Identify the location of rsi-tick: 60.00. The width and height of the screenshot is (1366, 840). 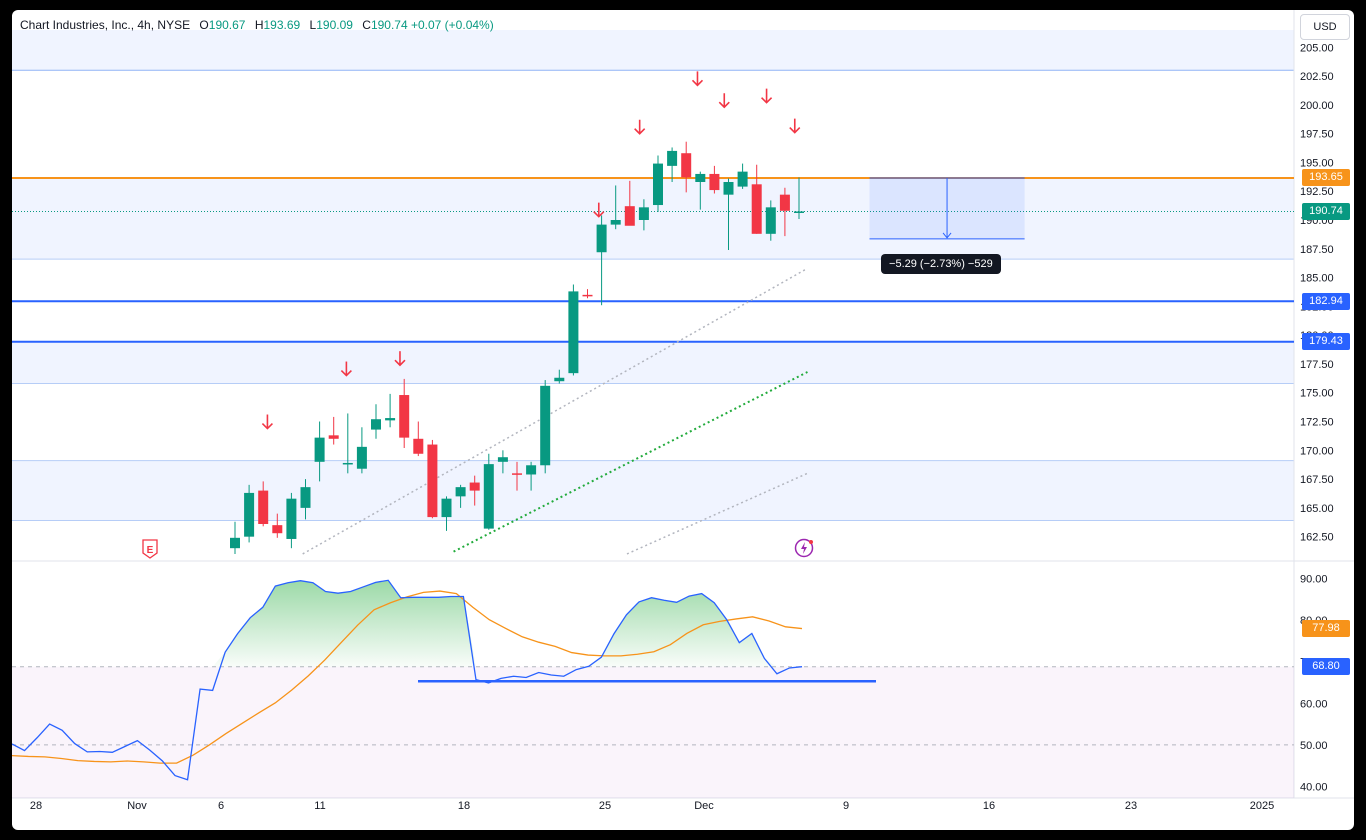
(1314, 704).